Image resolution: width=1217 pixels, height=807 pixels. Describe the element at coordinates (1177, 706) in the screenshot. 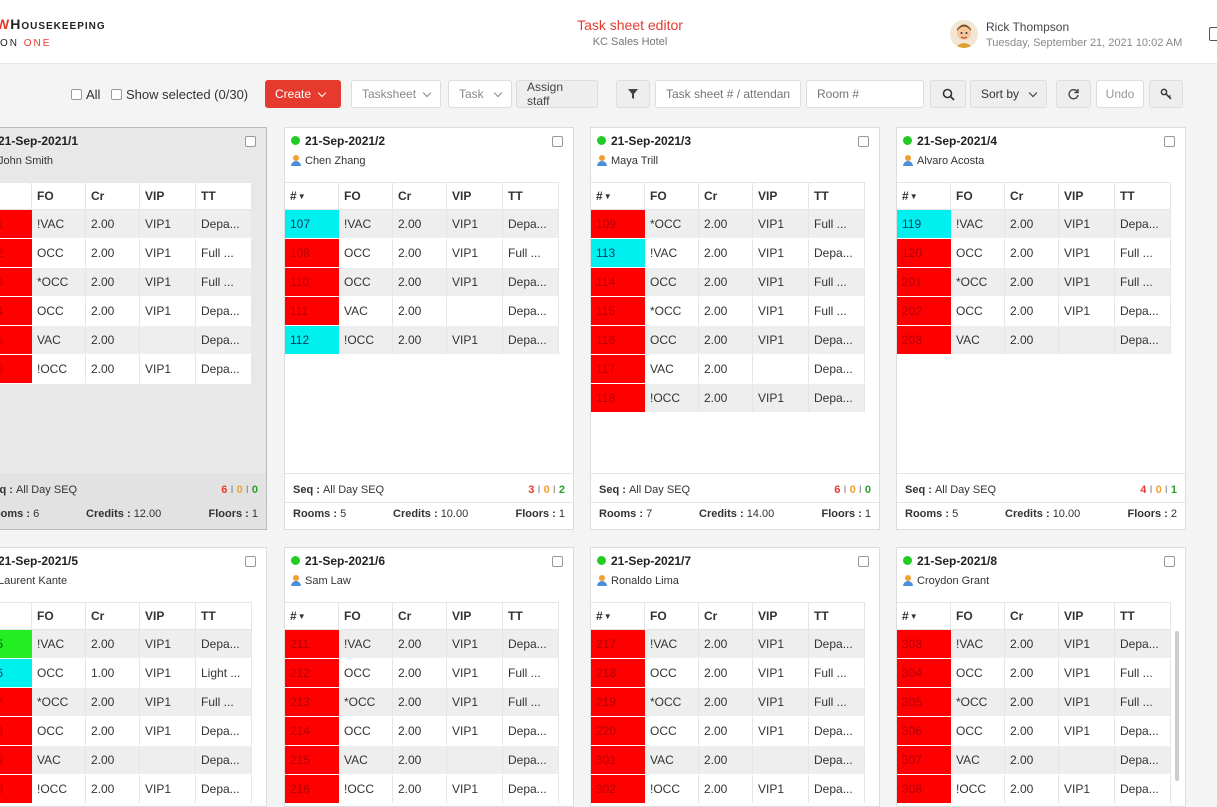

I see `scrollbar` at that location.